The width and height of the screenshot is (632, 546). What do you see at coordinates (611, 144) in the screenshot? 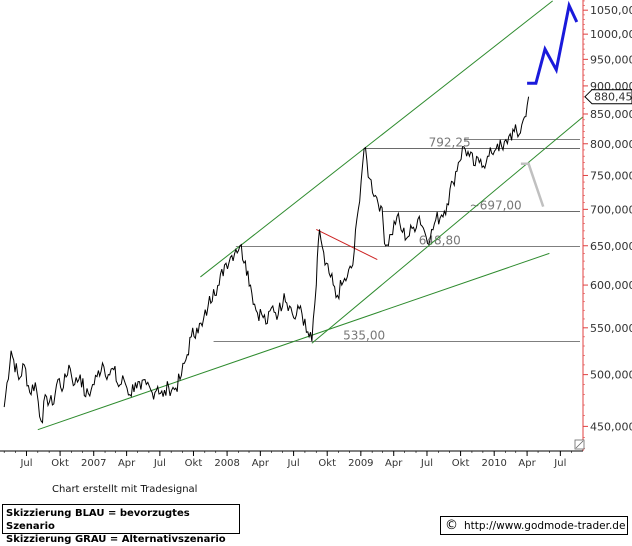
I see `y-tick-label-7: 800,000` at bounding box center [611, 144].